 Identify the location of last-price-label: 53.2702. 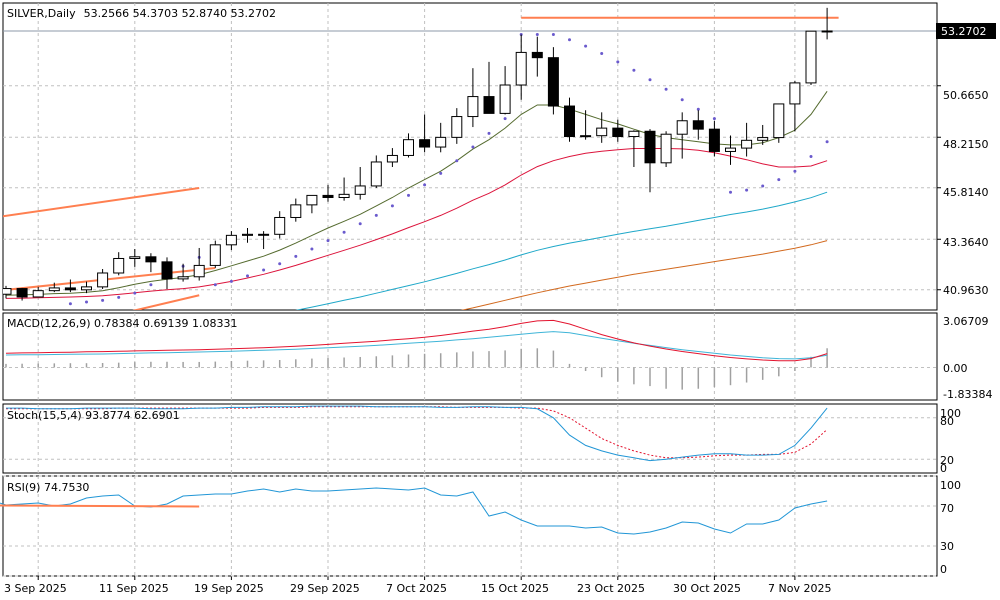
(964, 31).